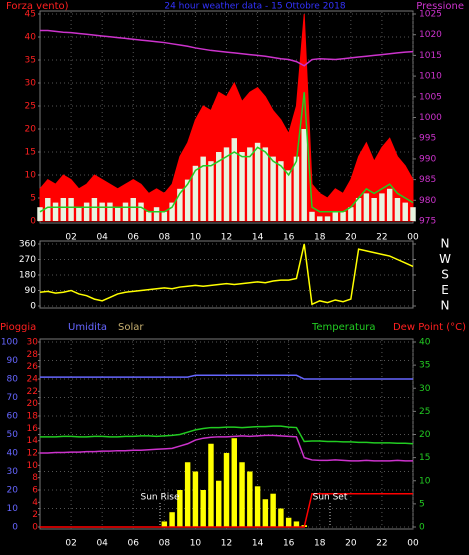  Describe the element at coordinates (33, 417) in the screenshot. I see `y3-tick-label: 18` at that location.